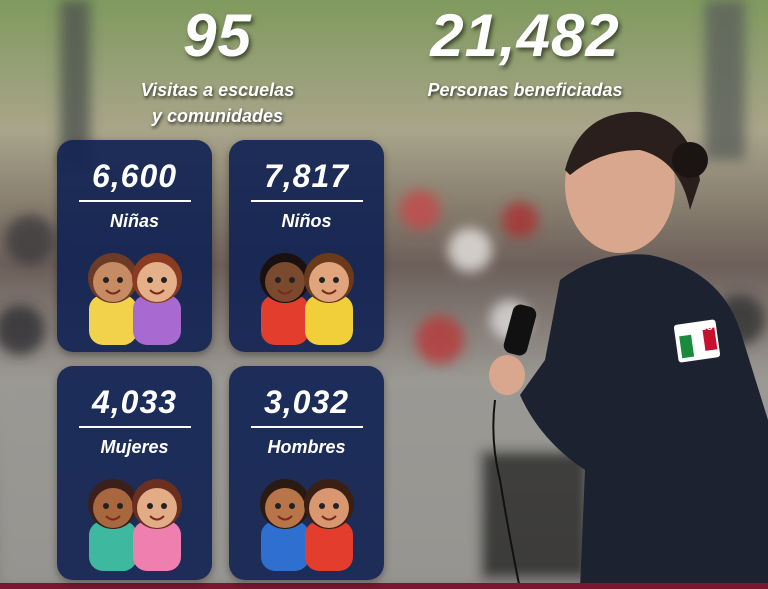 The width and height of the screenshot is (768, 589). Describe the element at coordinates (525, 35) in the screenshot. I see `stat-number: 21,482` at that location.